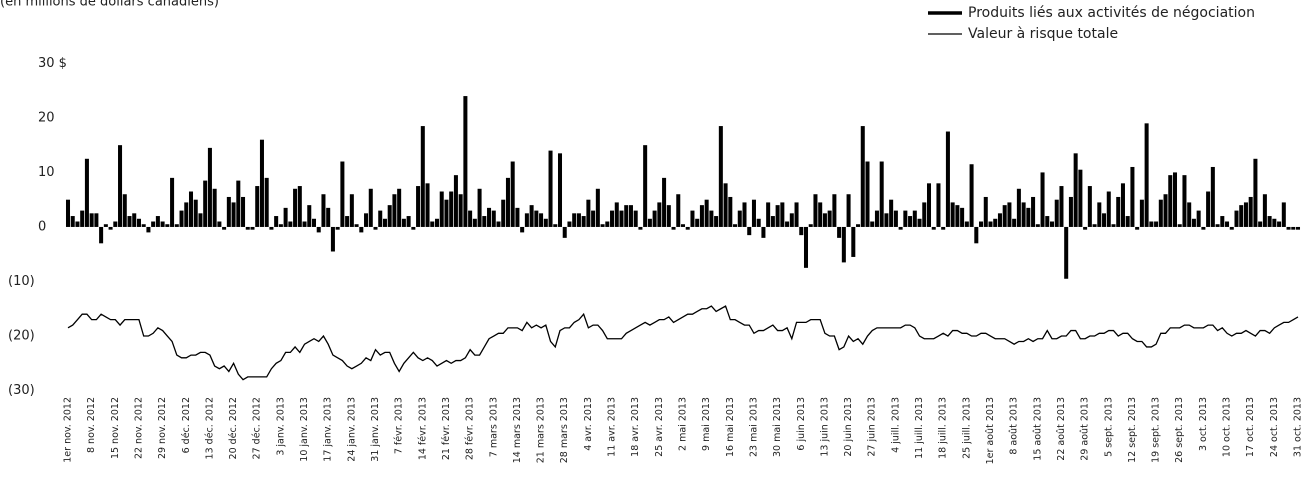 This screenshot has height=483, width=1306. I want to click on x-tick-label: 14 mars 2013, so click(517, 430).